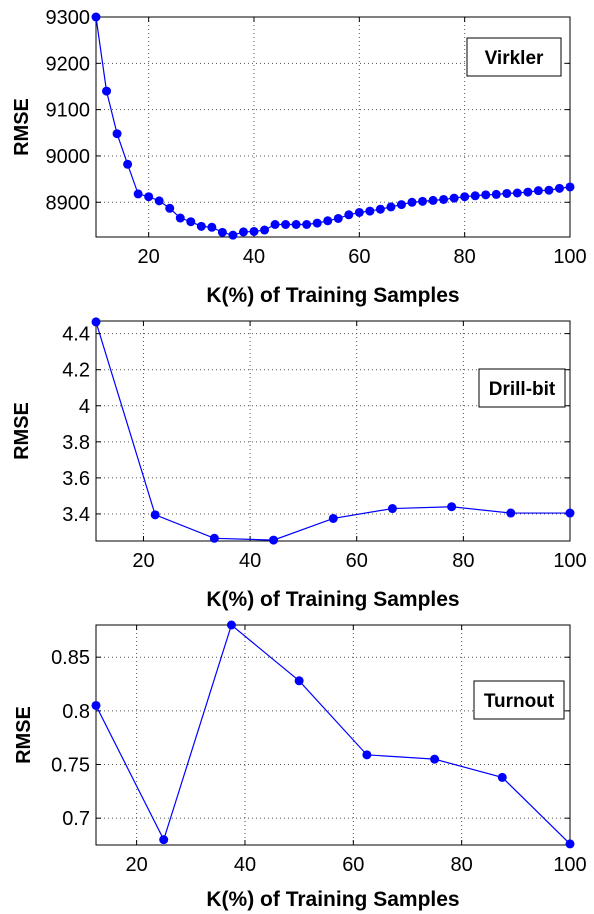  Describe the element at coordinates (76, 335) in the screenshot. I see `y-tick-label: 4.4` at that location.